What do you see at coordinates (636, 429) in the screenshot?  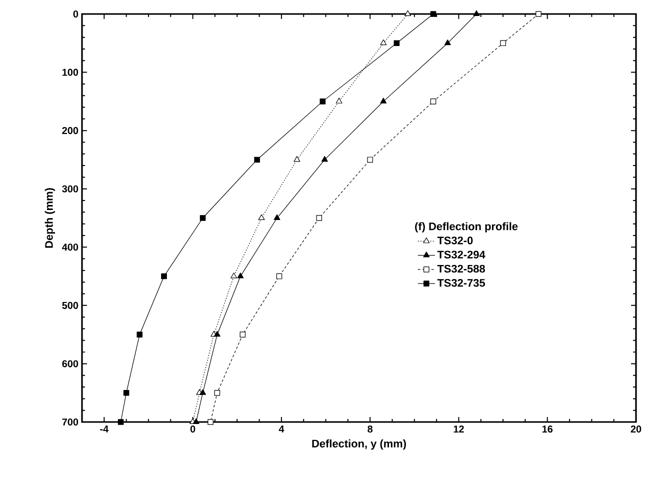 I see `x-tick-label: 20` at bounding box center [636, 429].